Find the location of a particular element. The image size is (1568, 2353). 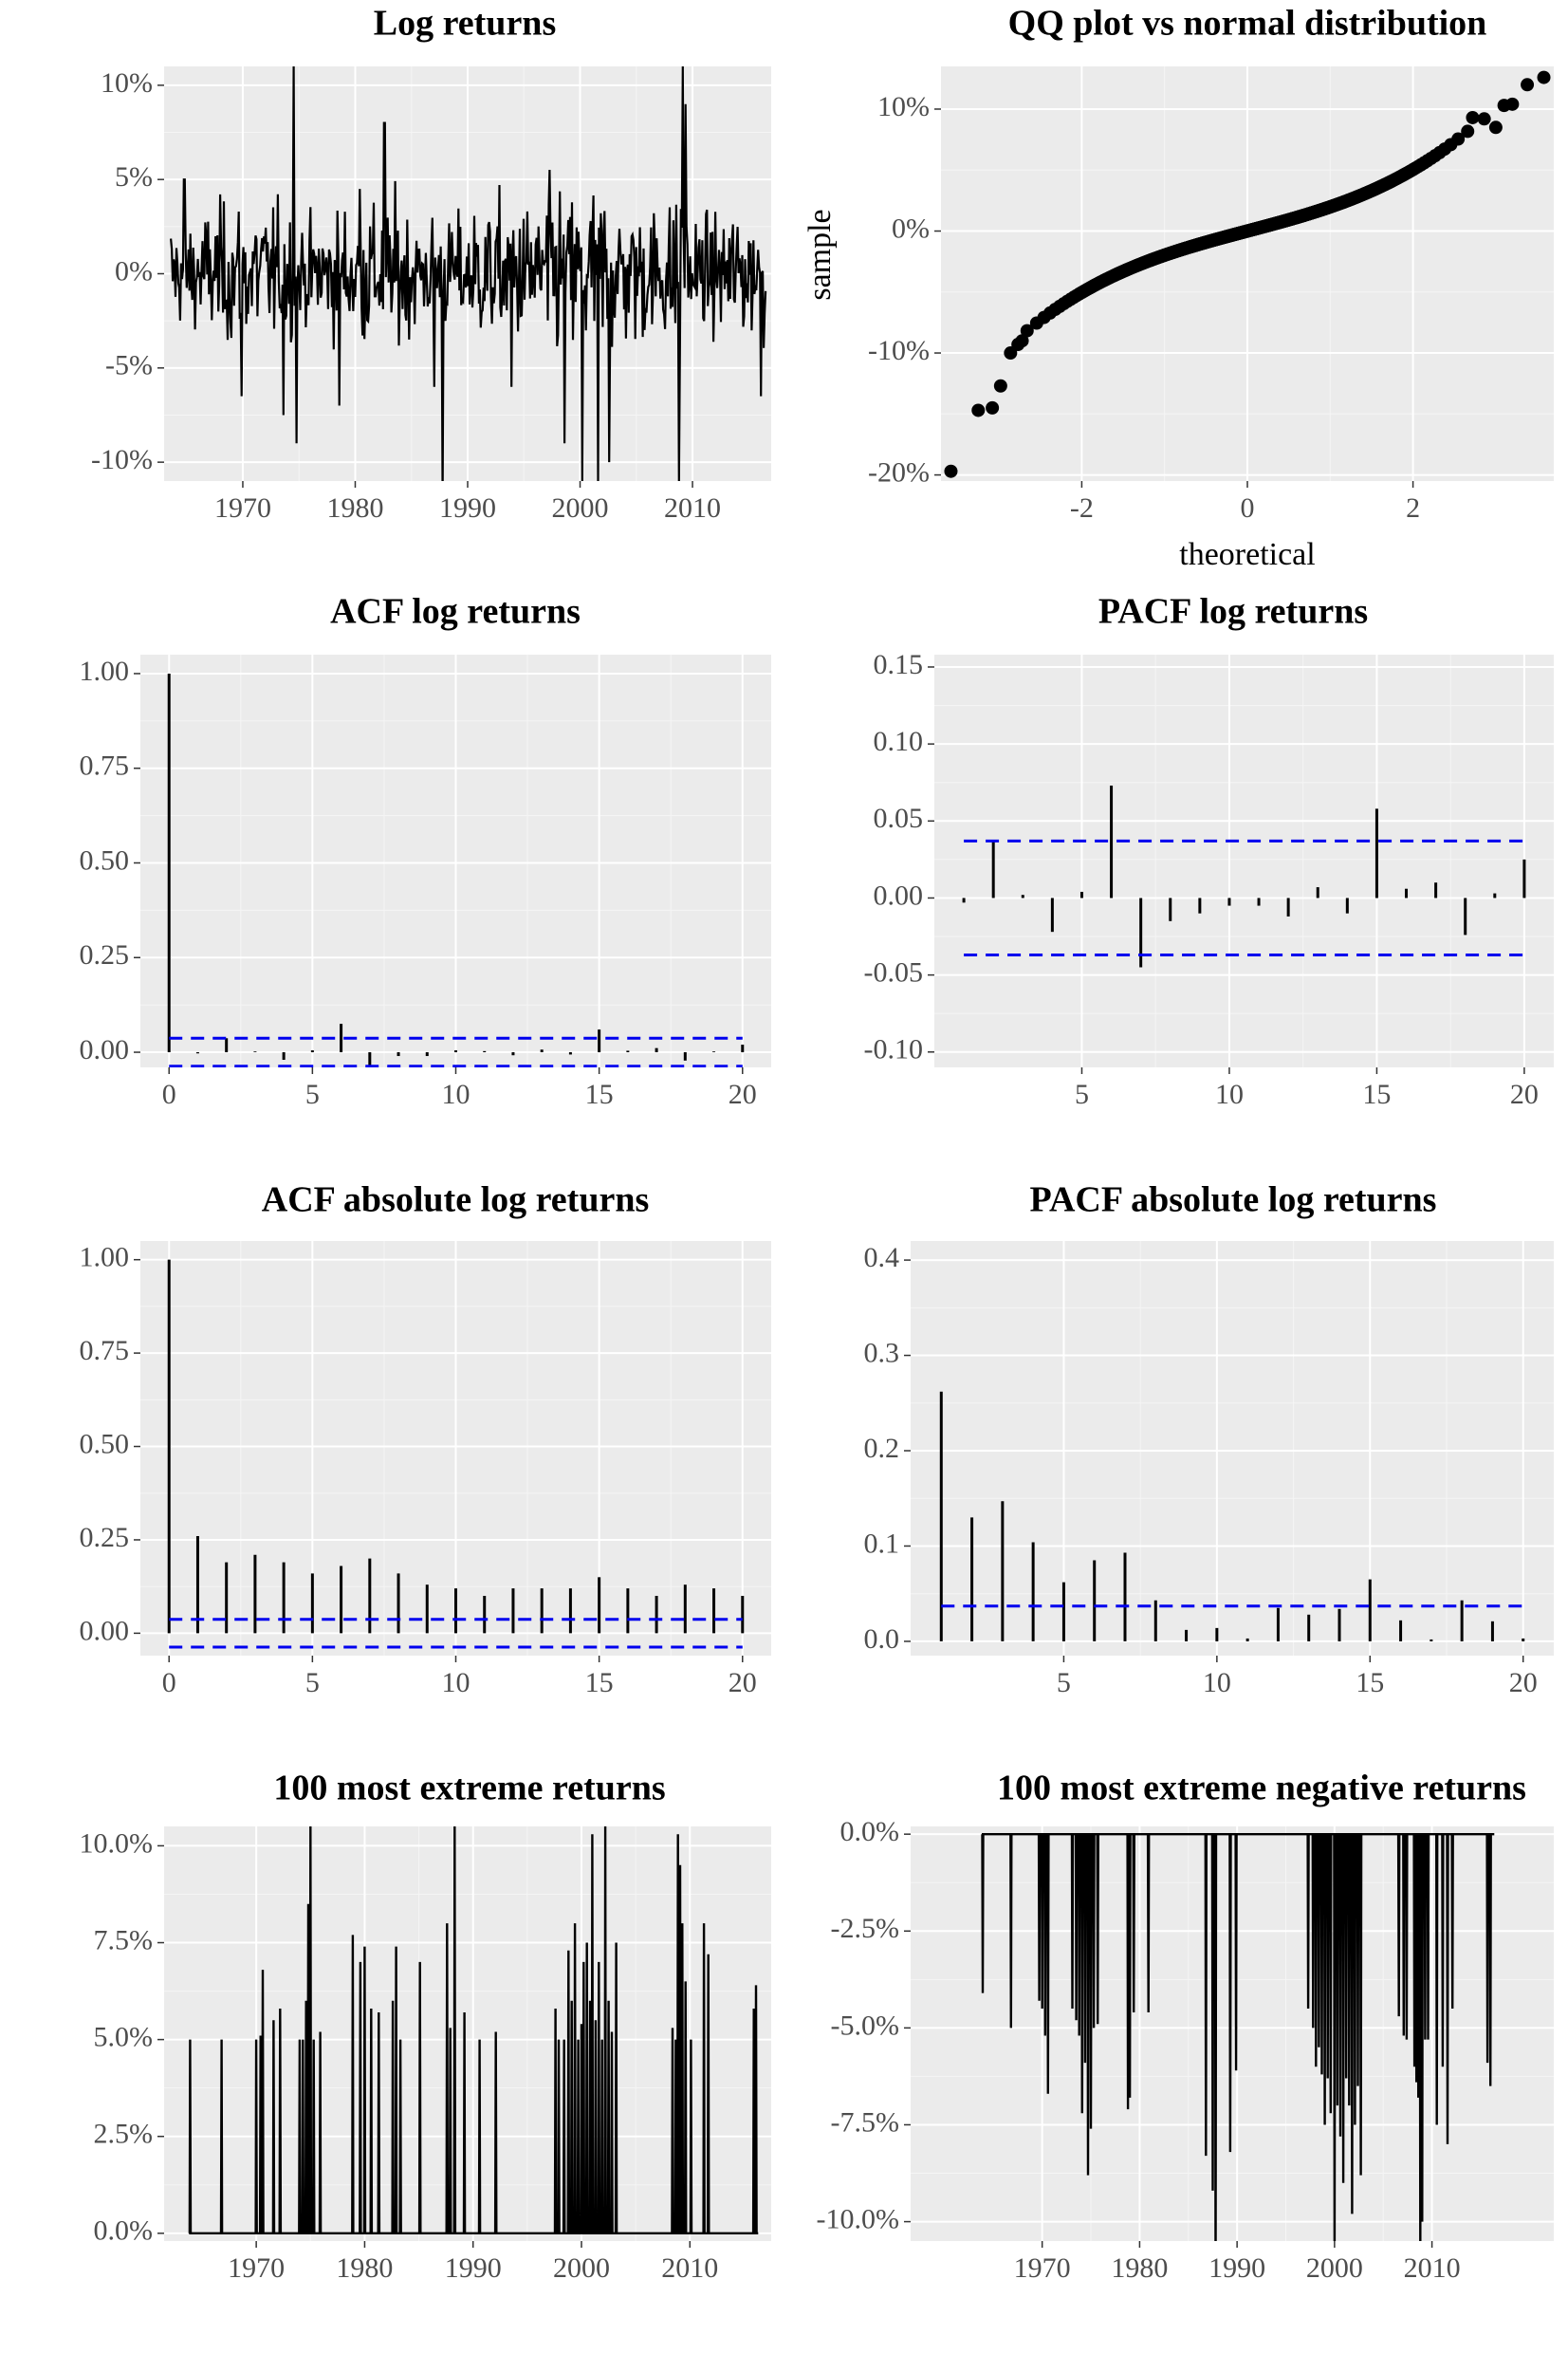

y-tick-label: 0.2 is located at coordinates (882, 1448).